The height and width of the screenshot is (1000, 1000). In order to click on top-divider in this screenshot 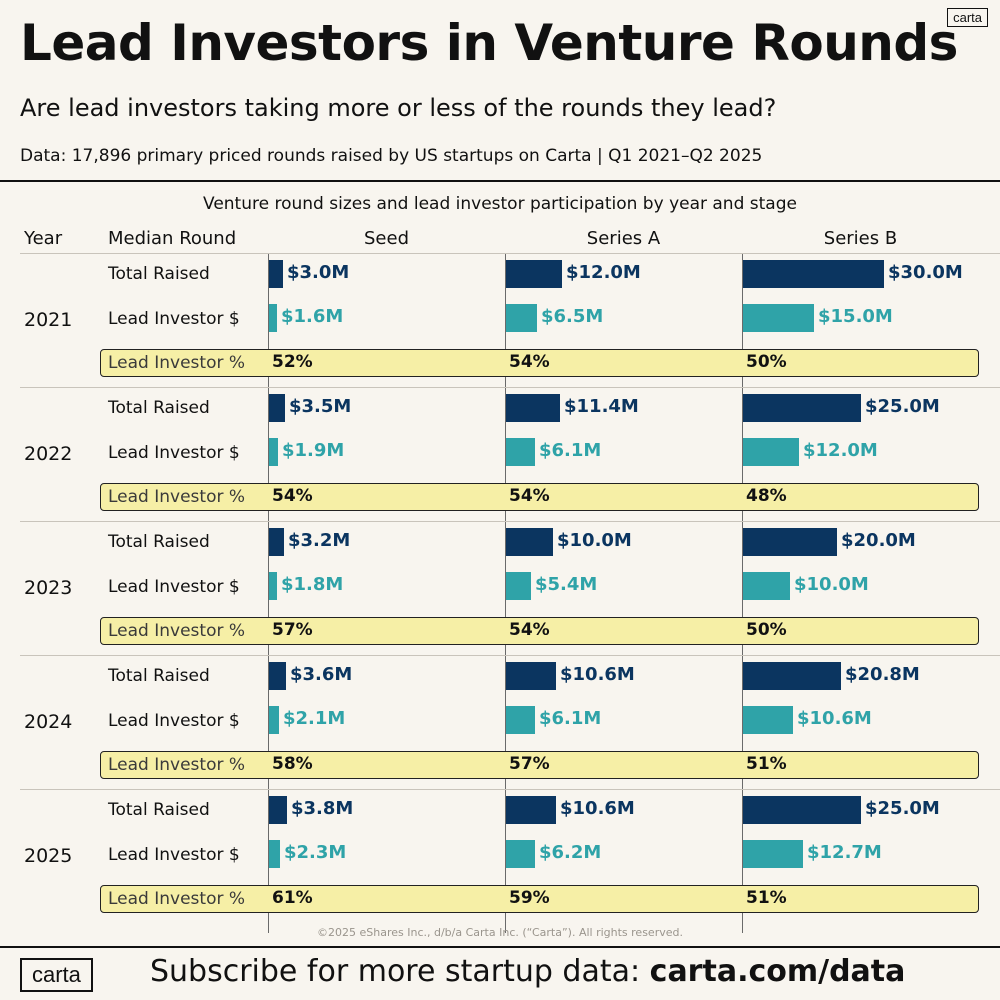, I will do `click(500, 181)`.